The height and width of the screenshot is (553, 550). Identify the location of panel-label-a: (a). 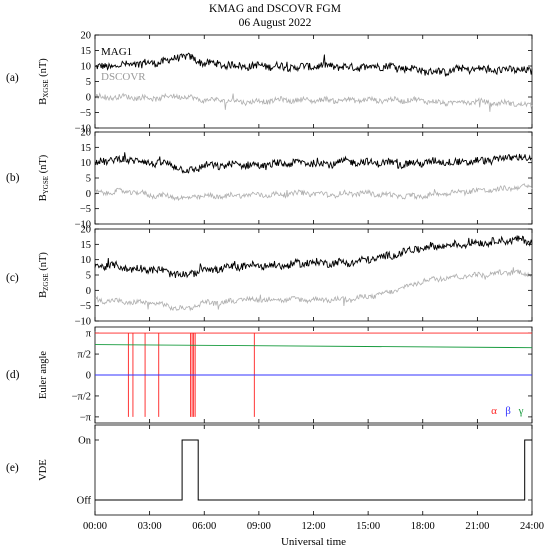
(12, 78).